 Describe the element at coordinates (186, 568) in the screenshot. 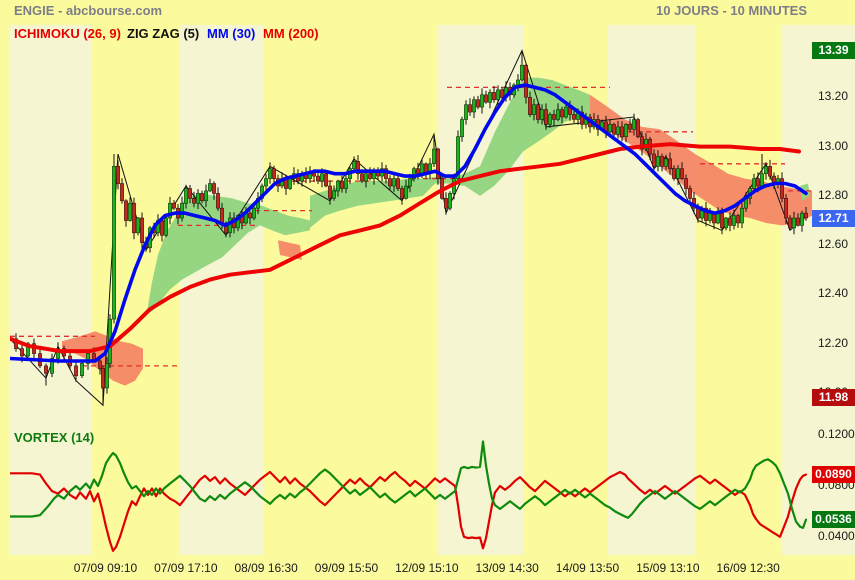

I see `time-tick: 07/09 17:10` at that location.